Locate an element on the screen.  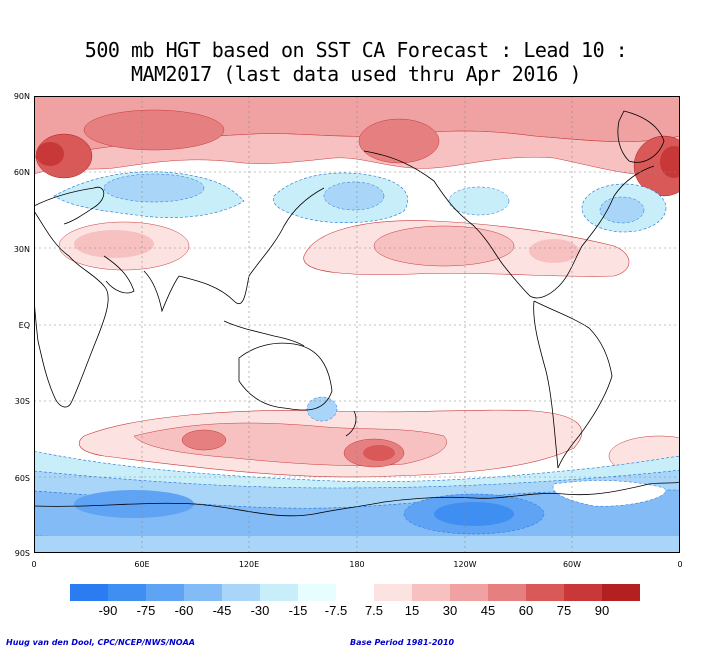
lat-label-30s: 30S is located at coordinates (22, 401).